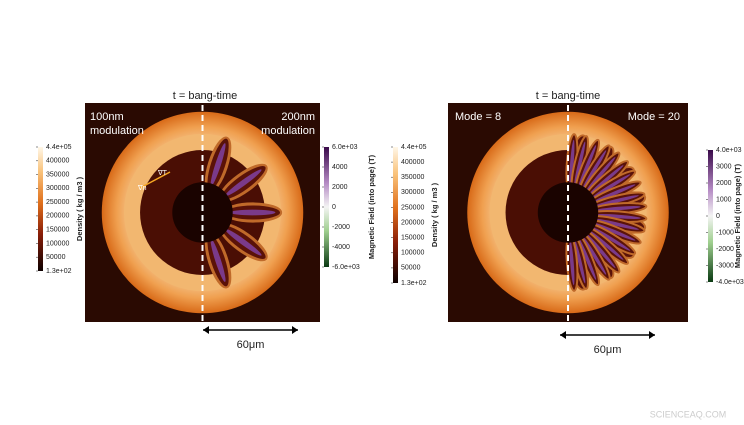 This screenshot has width=744, height=425. I want to click on label: 100nm, so click(107, 117).